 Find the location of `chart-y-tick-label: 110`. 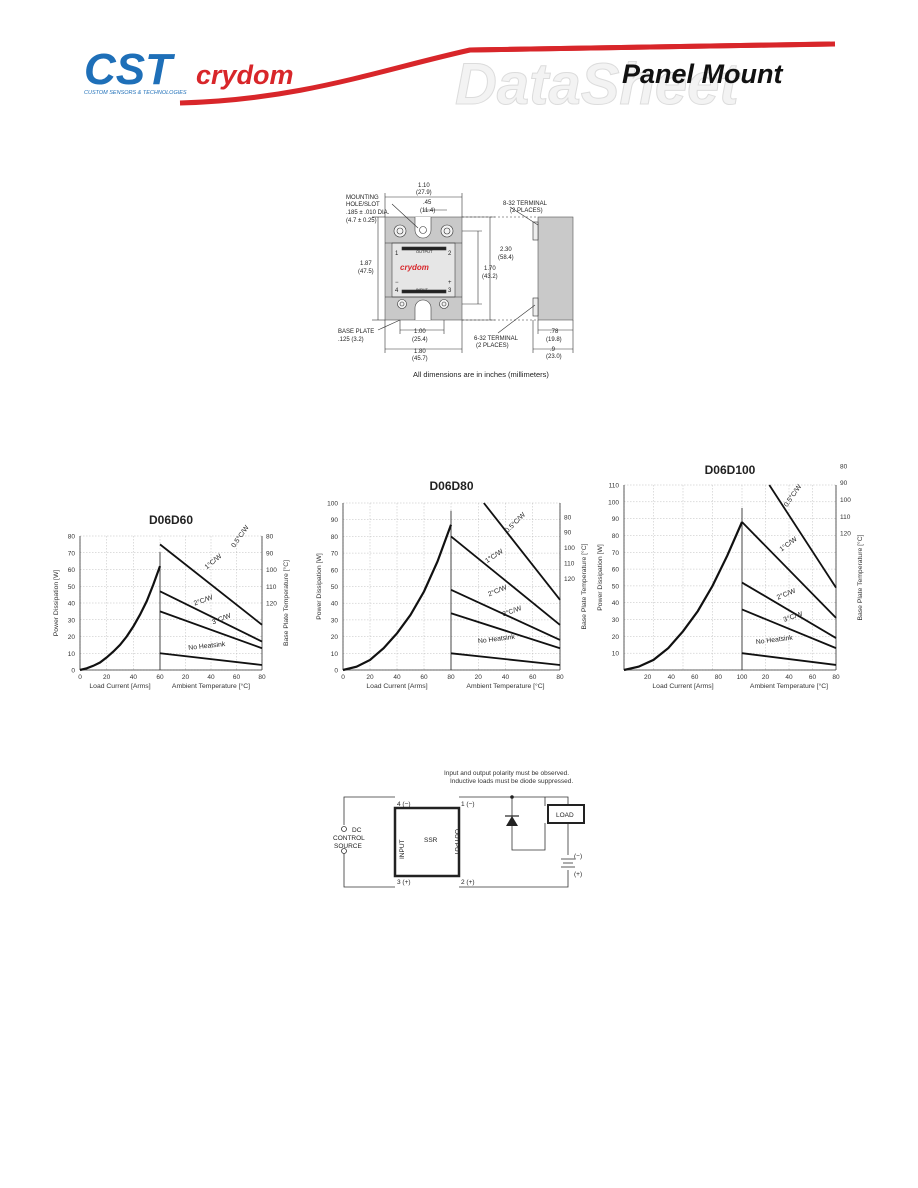

chart-y-tick-label: 110 is located at coordinates (614, 486).